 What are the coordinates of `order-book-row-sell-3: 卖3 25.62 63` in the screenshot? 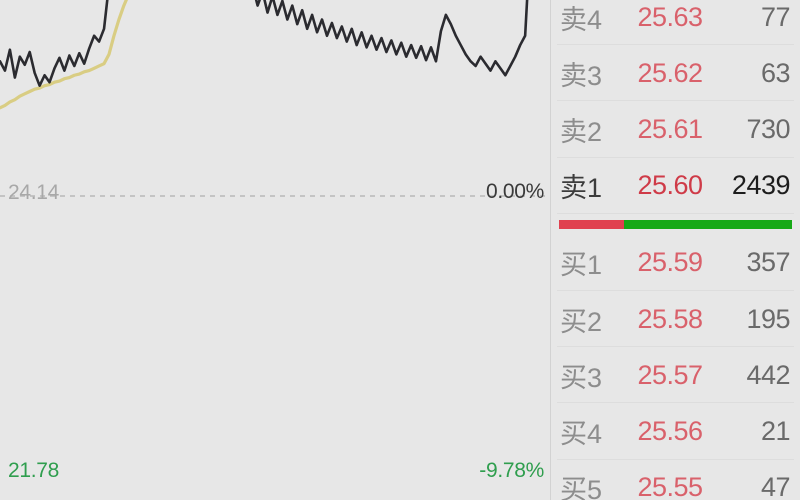 It's located at (675, 73).